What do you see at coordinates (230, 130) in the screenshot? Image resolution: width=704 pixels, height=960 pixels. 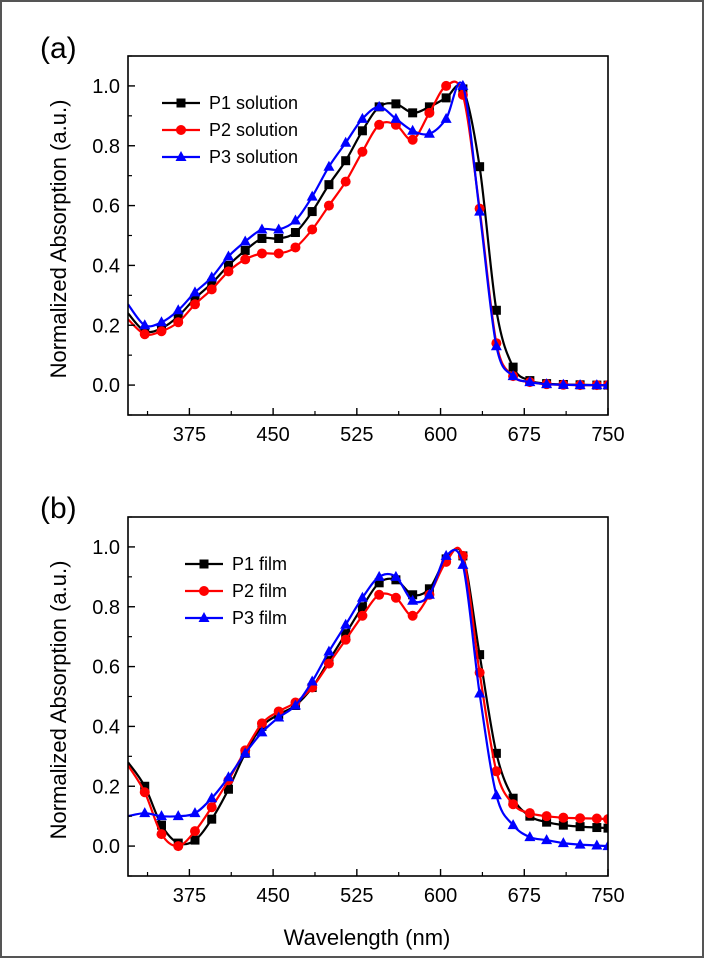 I see `legend-a: P1 solution P2 solution P3 solution` at bounding box center [230, 130].